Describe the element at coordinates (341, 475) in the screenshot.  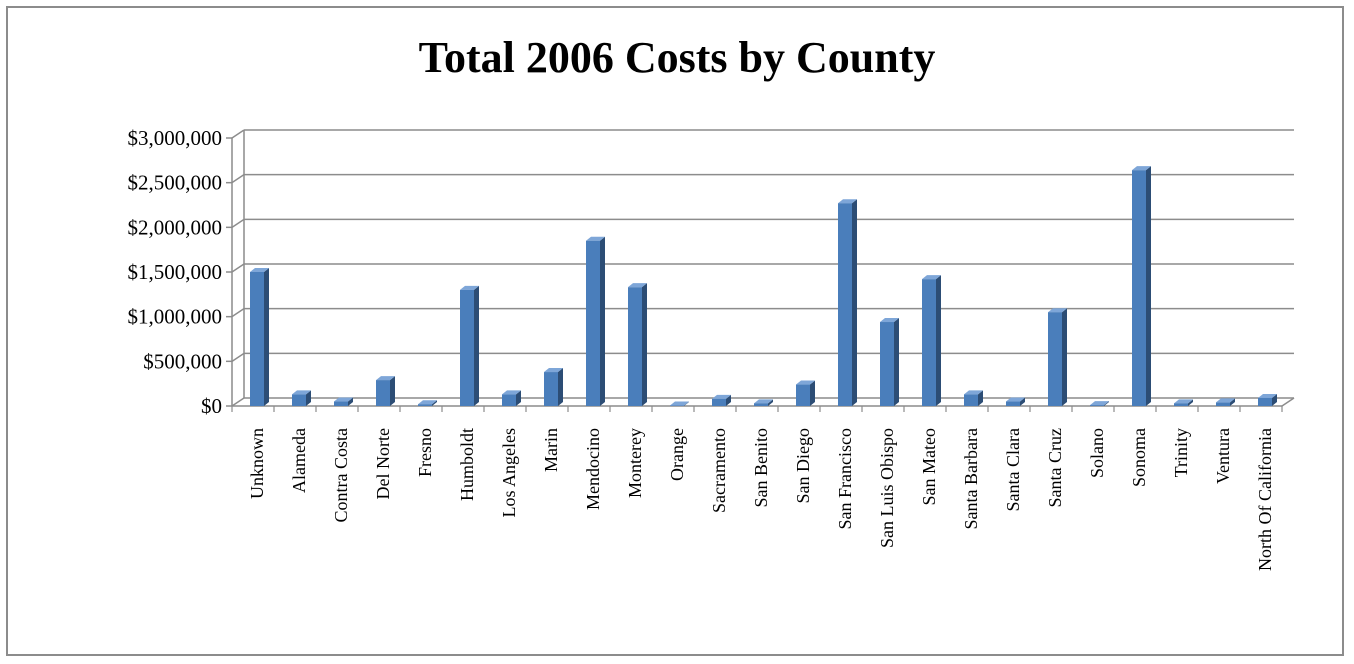
I see `x-tick-label: Contra Costa` at that location.